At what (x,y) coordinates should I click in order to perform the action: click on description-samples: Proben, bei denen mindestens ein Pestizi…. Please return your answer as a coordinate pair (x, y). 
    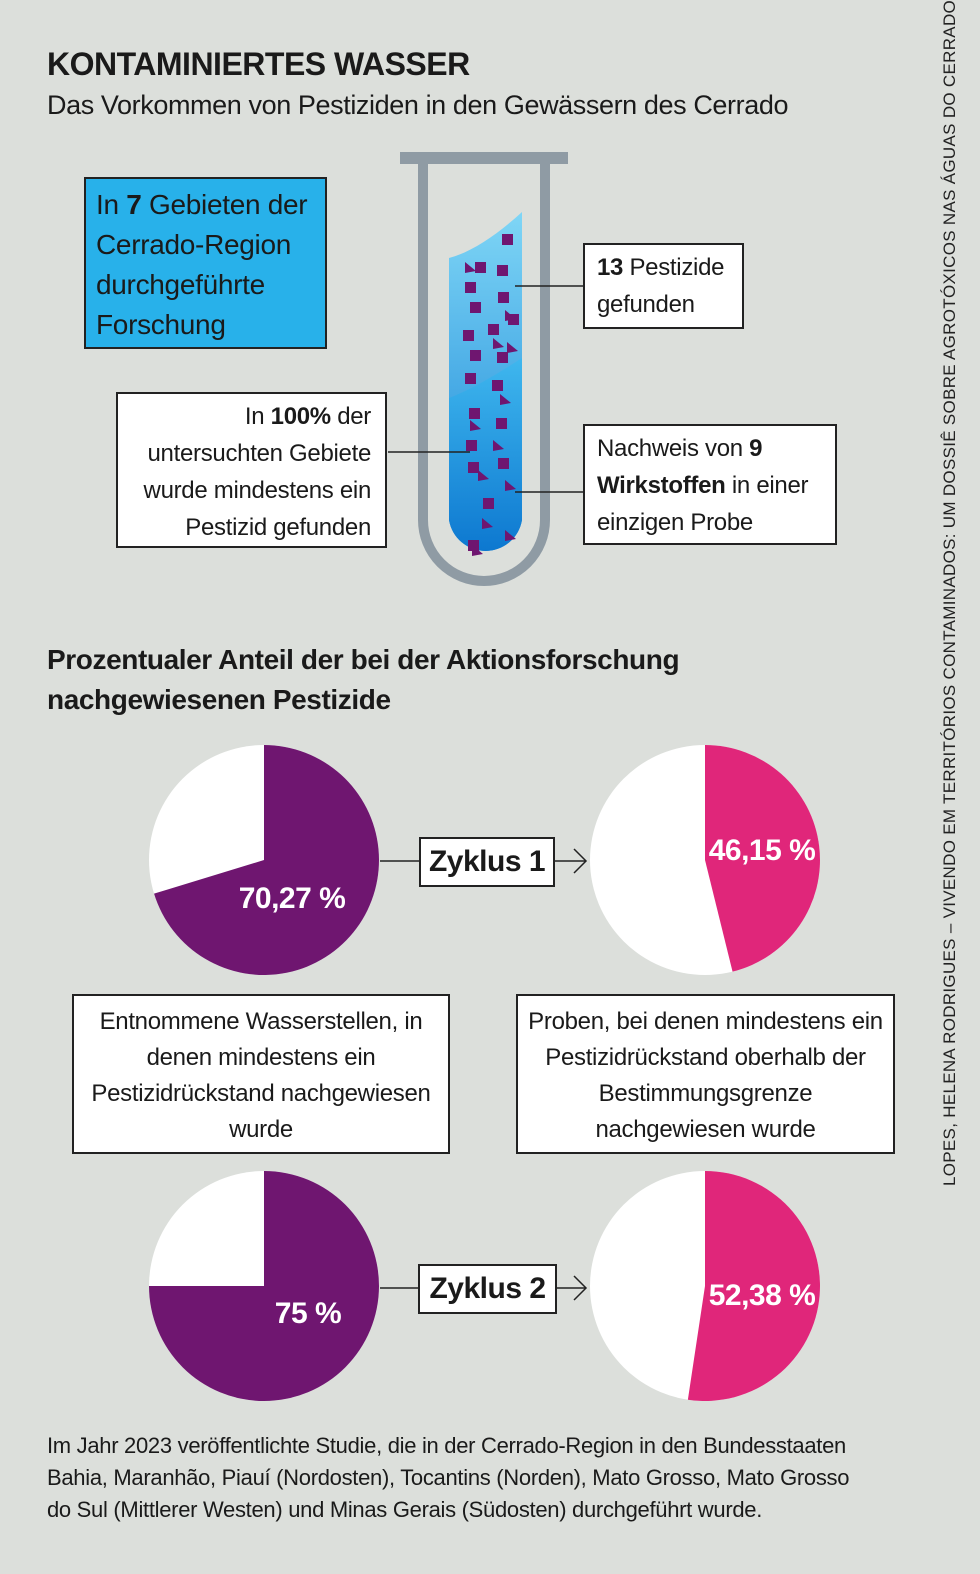
    Looking at the image, I should click on (705, 1074).